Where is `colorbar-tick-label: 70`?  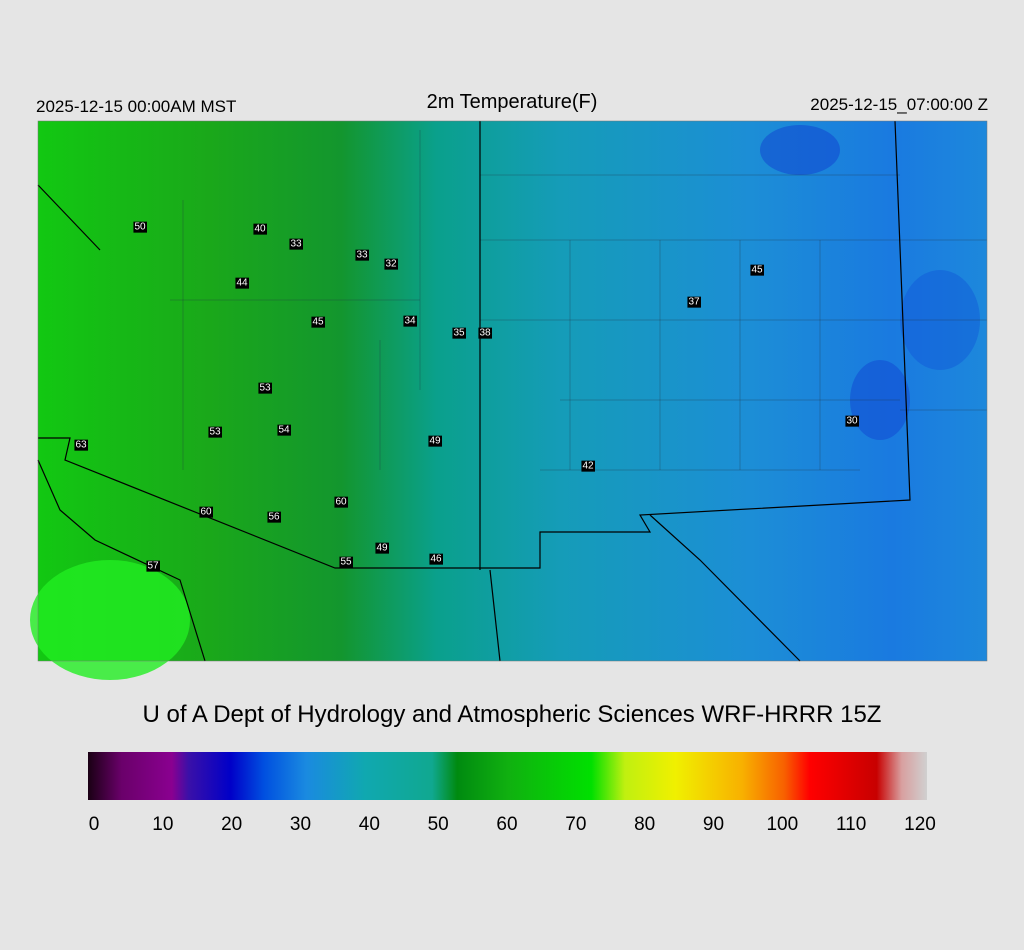
colorbar-tick-label: 70 is located at coordinates (575, 824).